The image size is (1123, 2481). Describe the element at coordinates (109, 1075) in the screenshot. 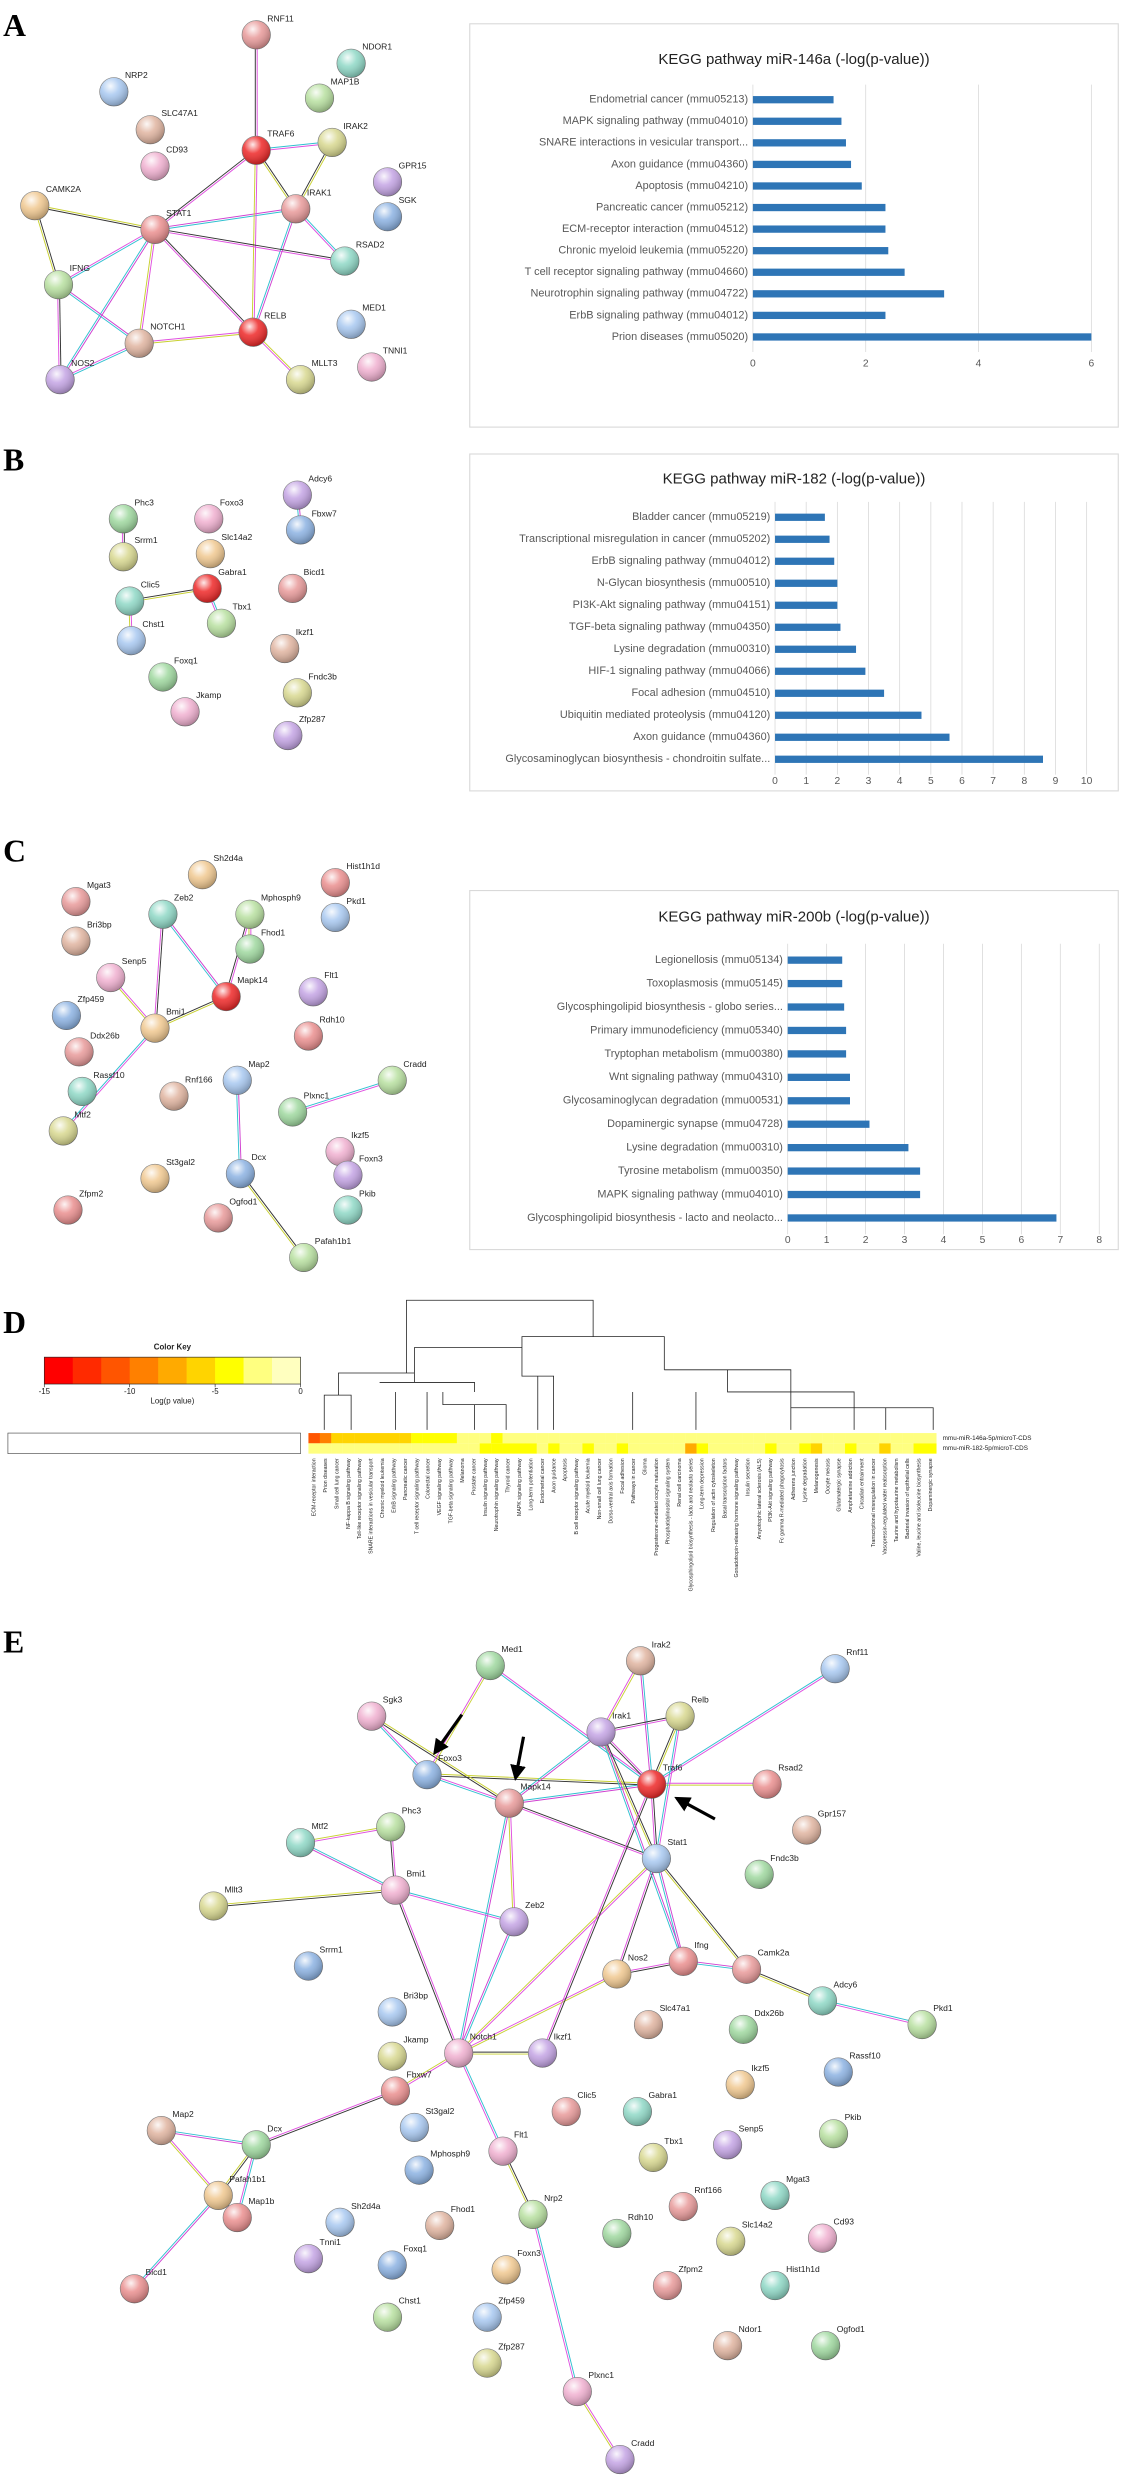

I see `node-label: Rassf10` at that location.